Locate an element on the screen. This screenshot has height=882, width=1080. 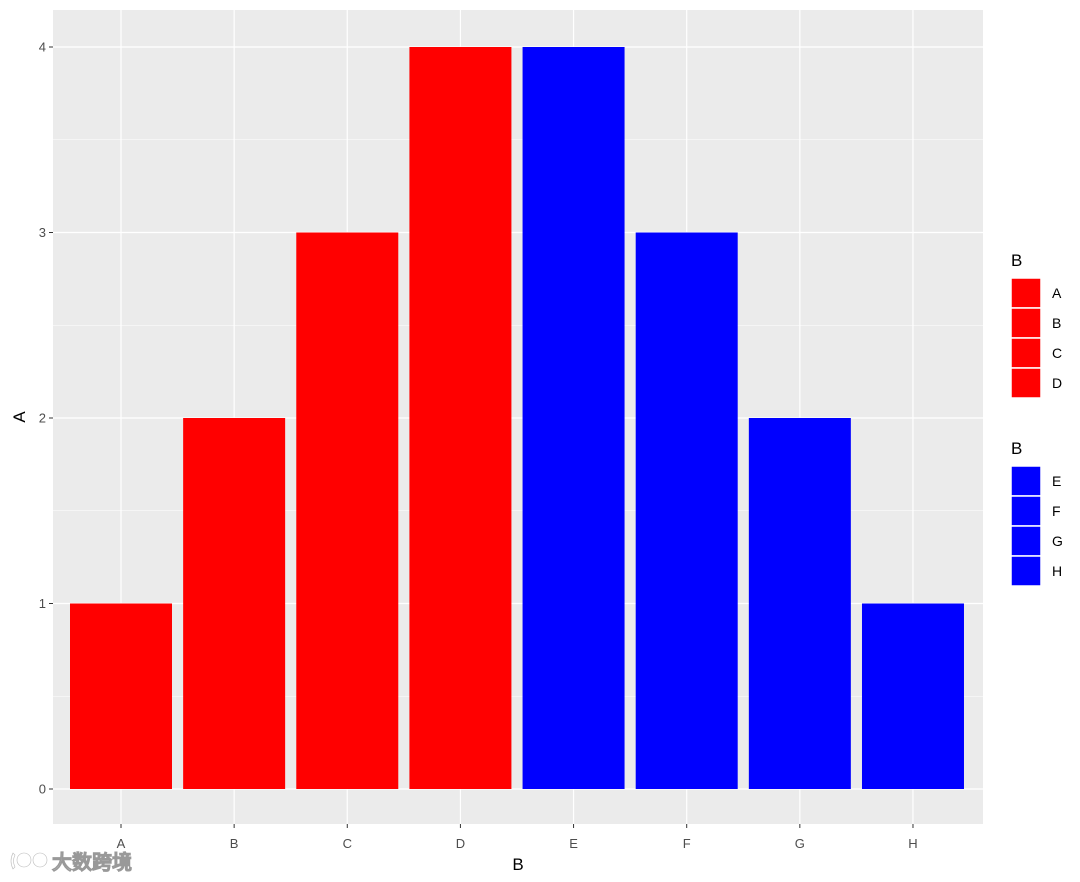
x-tick-label: A is located at coordinates (121, 843).